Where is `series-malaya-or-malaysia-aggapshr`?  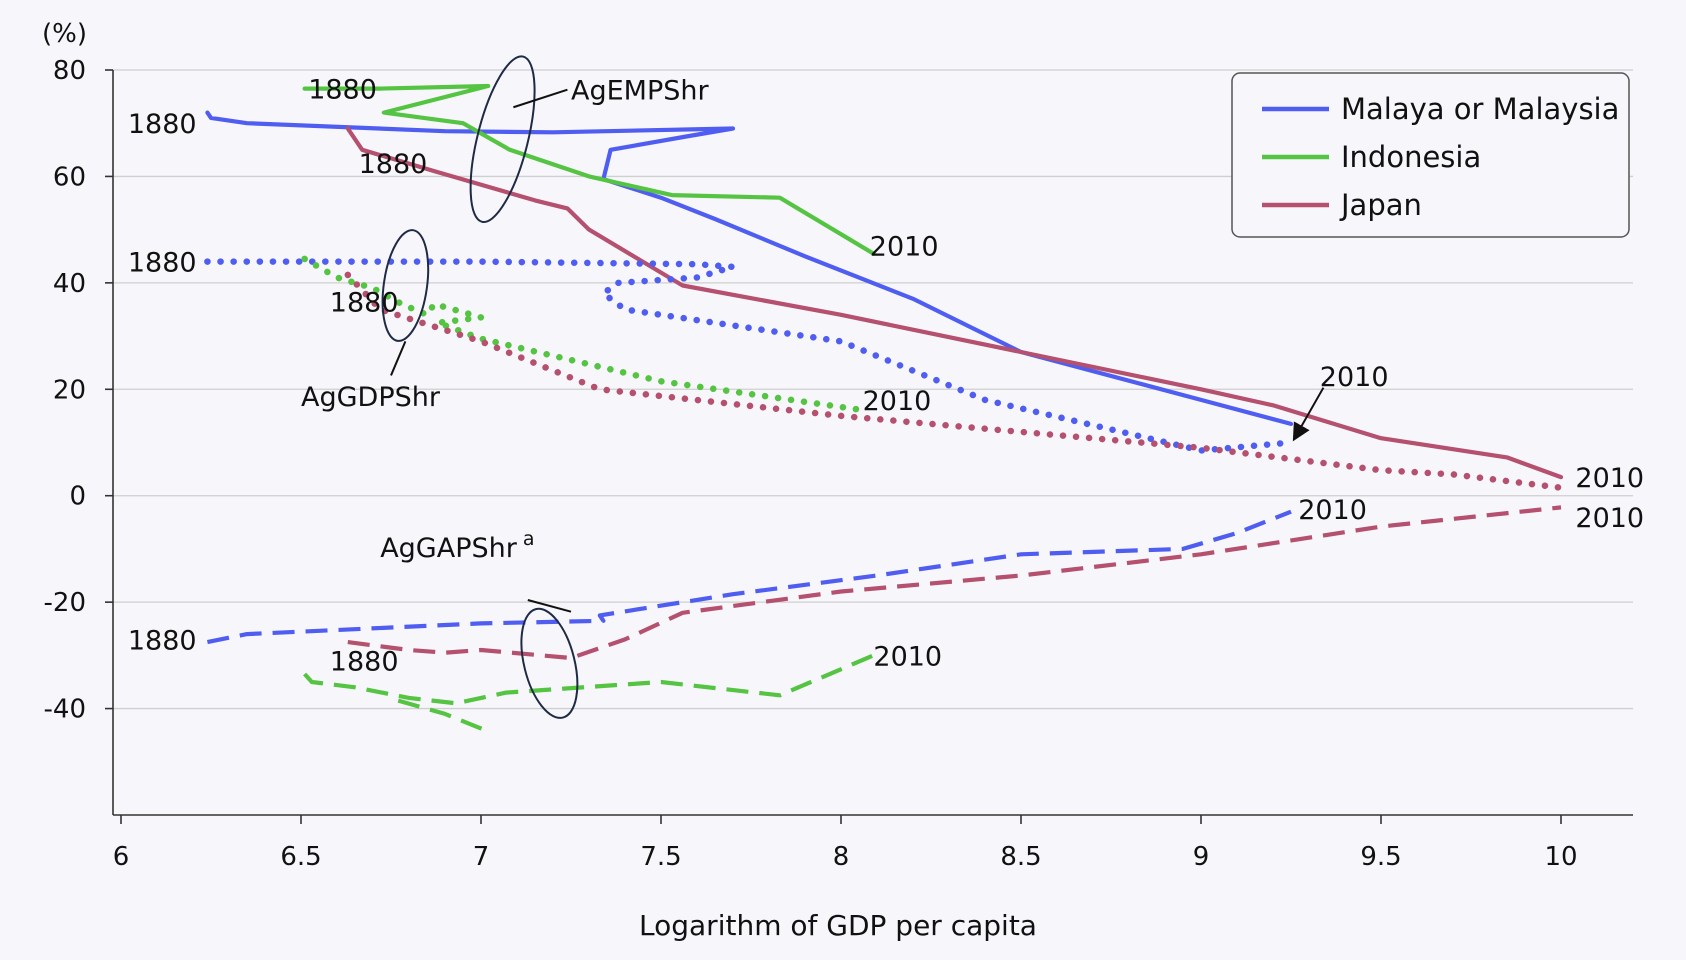 series-malaya-or-malaysia-aggapshr is located at coordinates (749, 577).